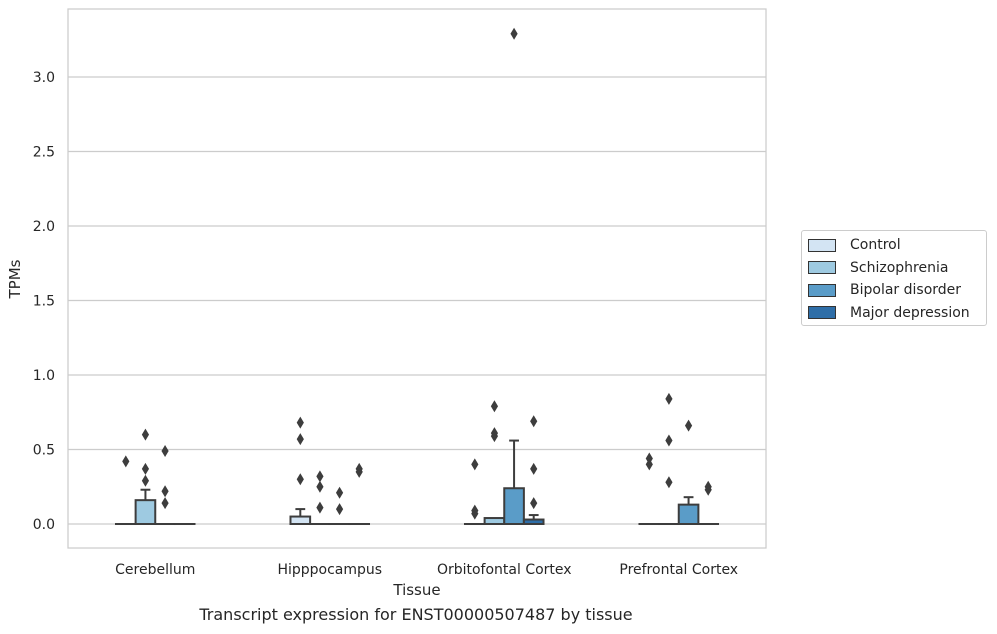  What do you see at coordinates (899, 267) in the screenshot?
I see `legend-label: Schizophrenia` at bounding box center [899, 267].